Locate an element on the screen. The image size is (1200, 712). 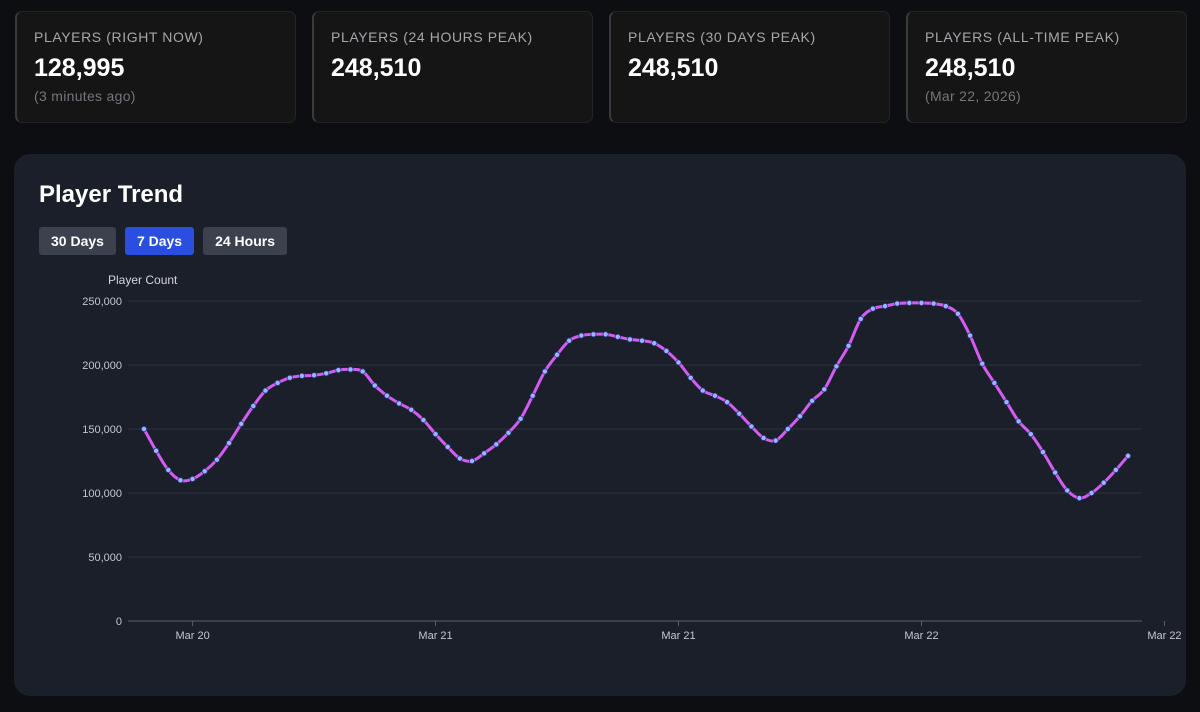
range-tabs: 30 Days 7 Days 24 Hours is located at coordinates (163, 241).